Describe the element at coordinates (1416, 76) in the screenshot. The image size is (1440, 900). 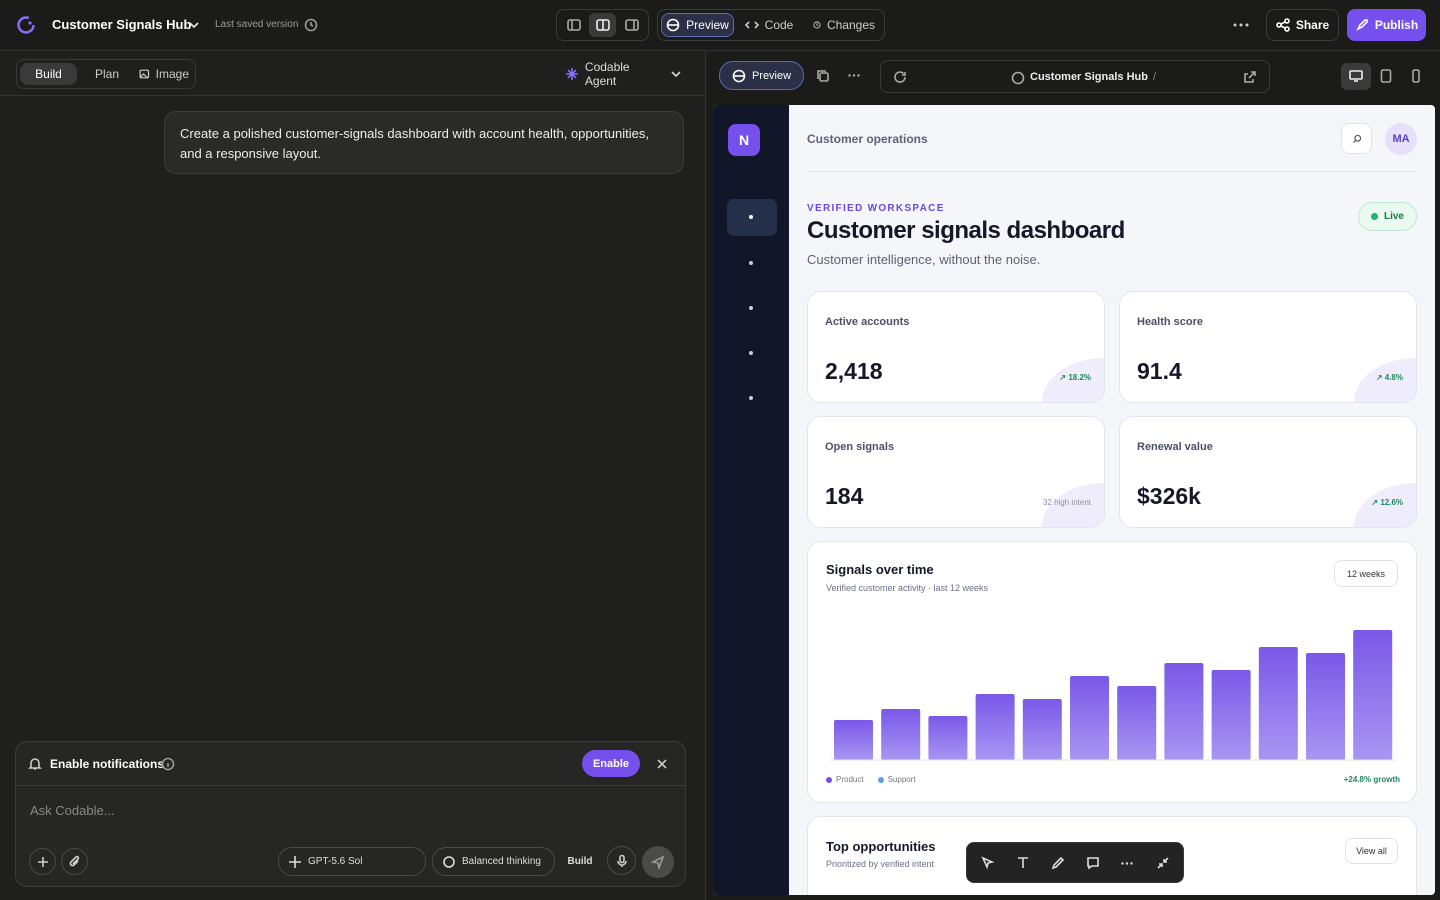
I see `phone-icon` at that location.